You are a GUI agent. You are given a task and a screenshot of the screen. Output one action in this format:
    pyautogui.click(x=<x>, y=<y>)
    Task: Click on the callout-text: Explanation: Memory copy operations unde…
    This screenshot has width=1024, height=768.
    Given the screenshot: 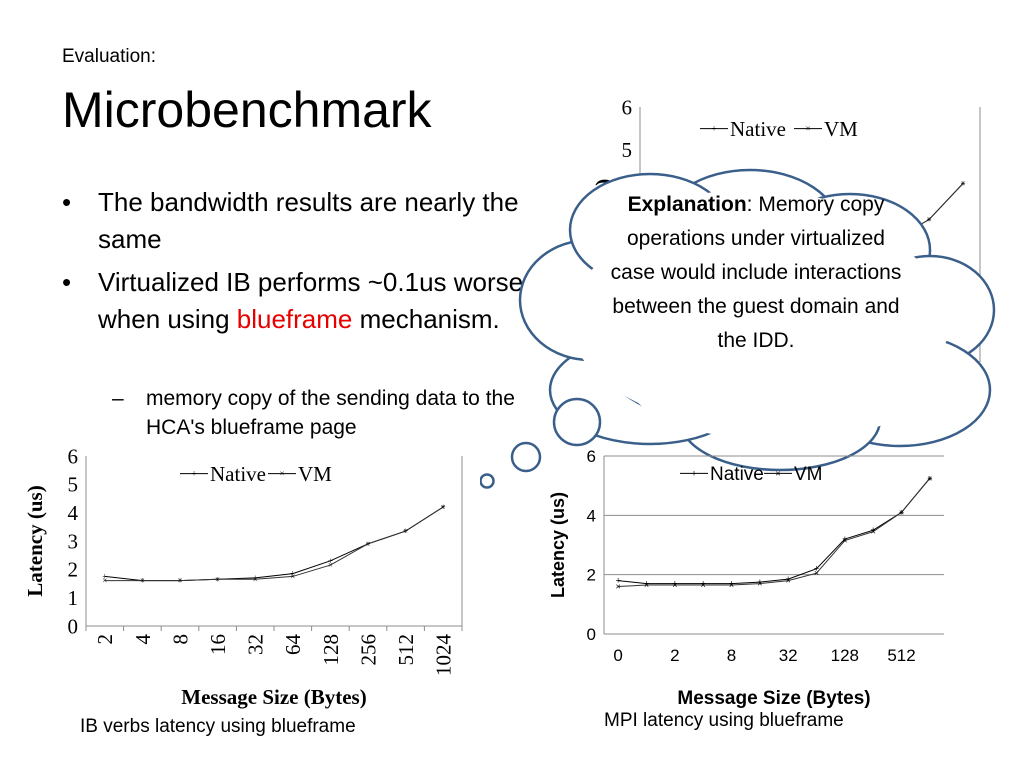 What is the action you would take?
    pyautogui.click(x=756, y=273)
    